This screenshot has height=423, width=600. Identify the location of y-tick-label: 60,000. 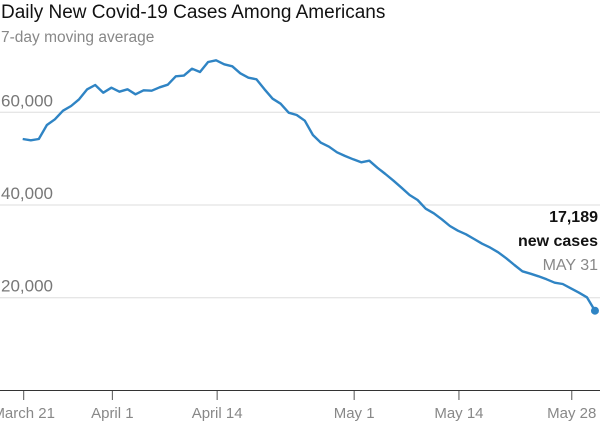
(27, 100).